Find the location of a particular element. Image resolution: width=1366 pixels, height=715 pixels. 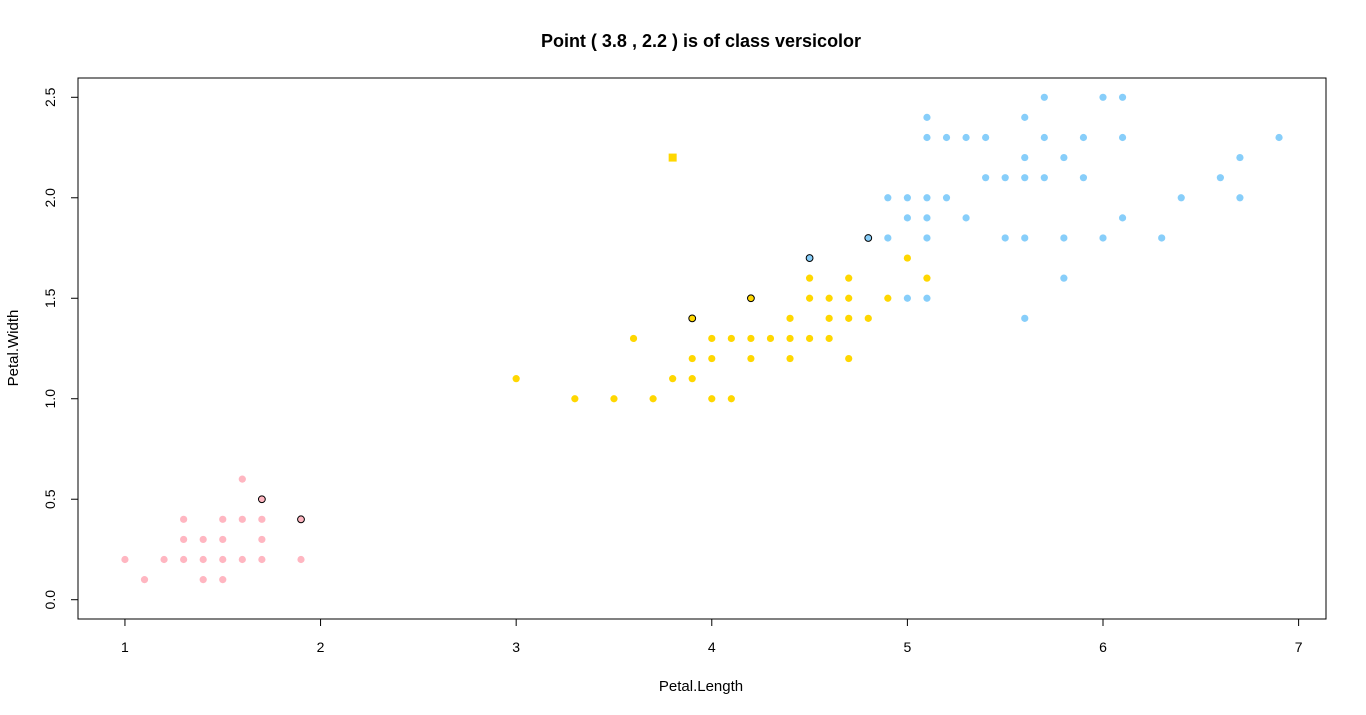

y-axis-label: Petal.Width is located at coordinates (13, 348).